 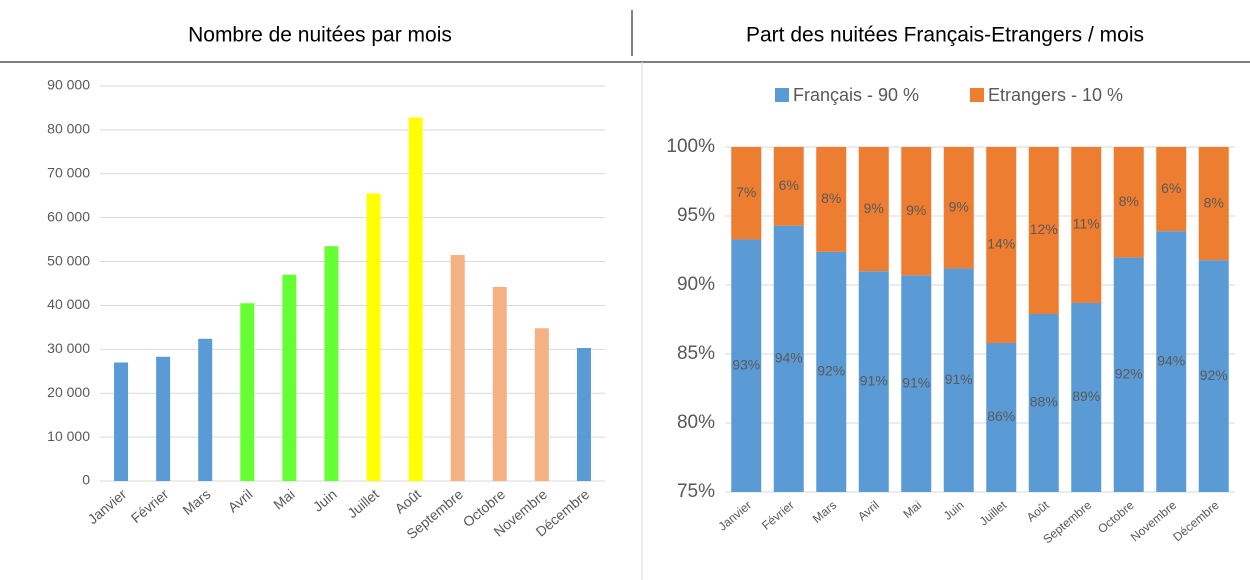 What do you see at coordinates (1154, 521) in the screenshot?
I see `x-tick-label: Novembre` at bounding box center [1154, 521].